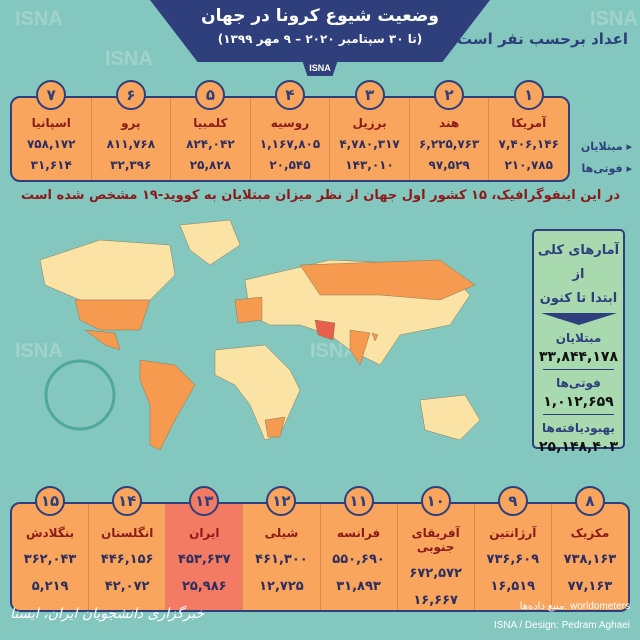 The width and height of the screenshot is (640, 640). I want to click on rank-badge: ۱۱, so click(358, 501).